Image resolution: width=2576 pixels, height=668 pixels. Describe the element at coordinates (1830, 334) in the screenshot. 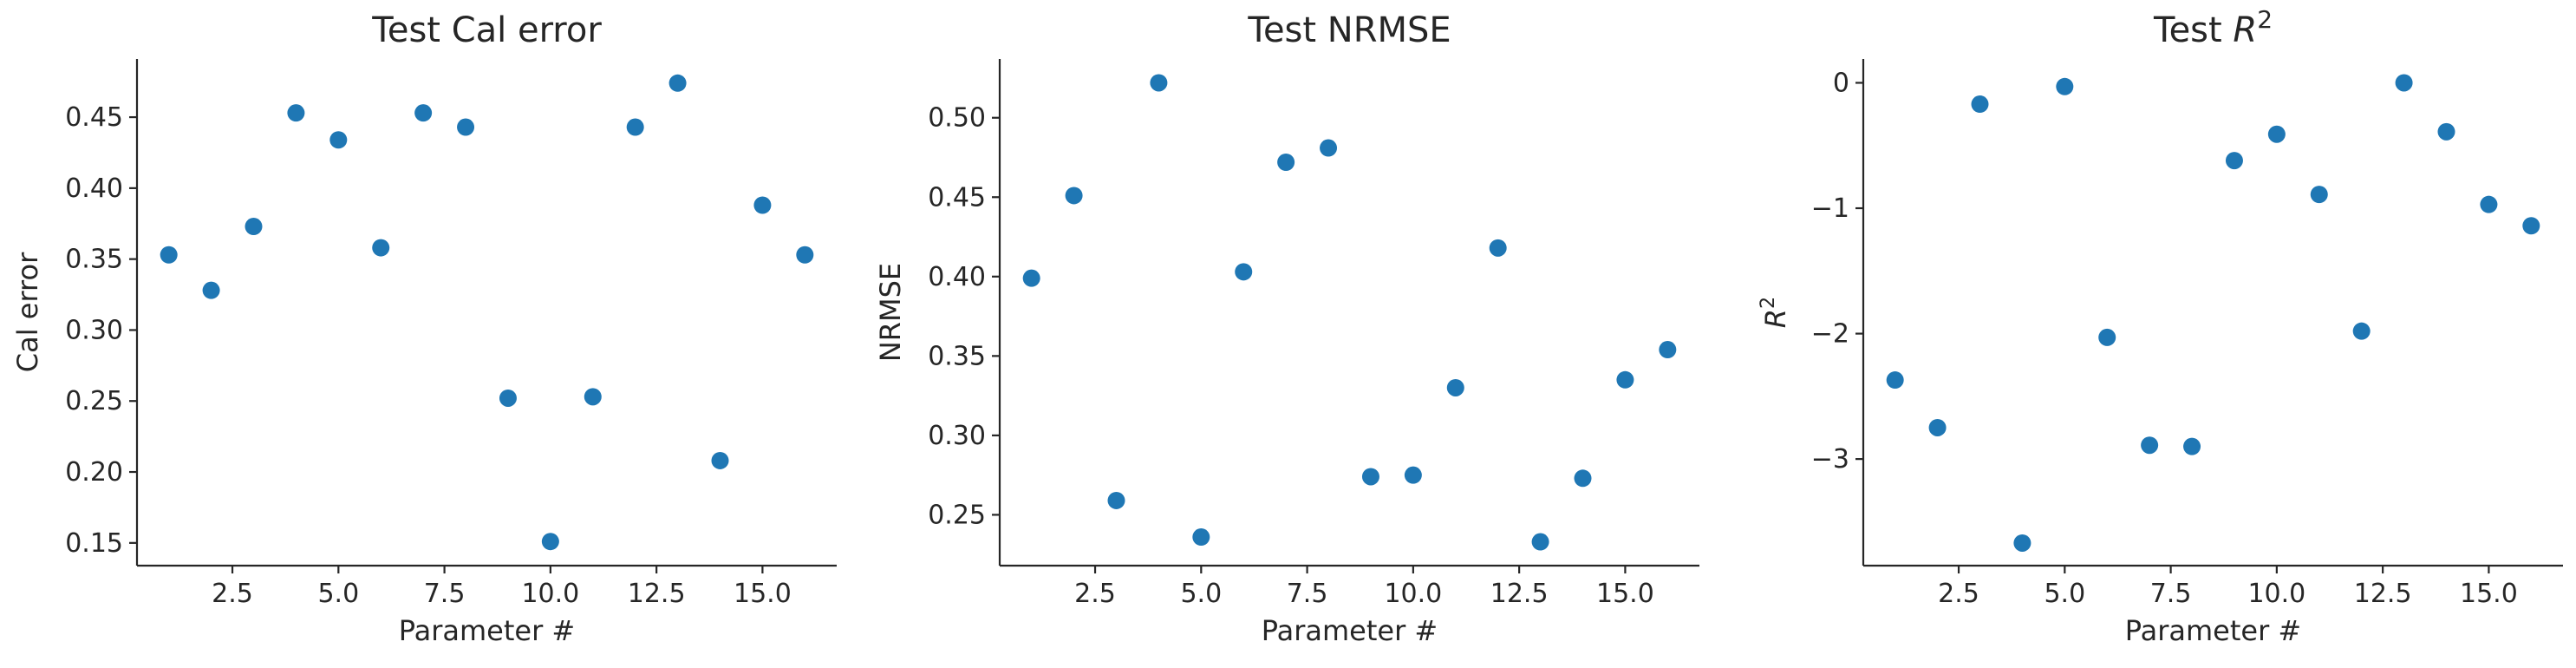

I see `y-tick-label: −2` at that location.